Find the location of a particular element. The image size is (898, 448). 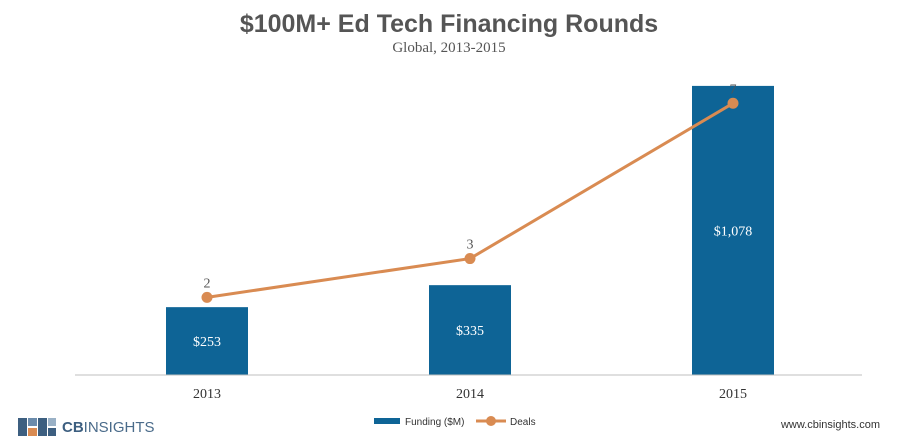

bar-2014 is located at coordinates (470, 330).